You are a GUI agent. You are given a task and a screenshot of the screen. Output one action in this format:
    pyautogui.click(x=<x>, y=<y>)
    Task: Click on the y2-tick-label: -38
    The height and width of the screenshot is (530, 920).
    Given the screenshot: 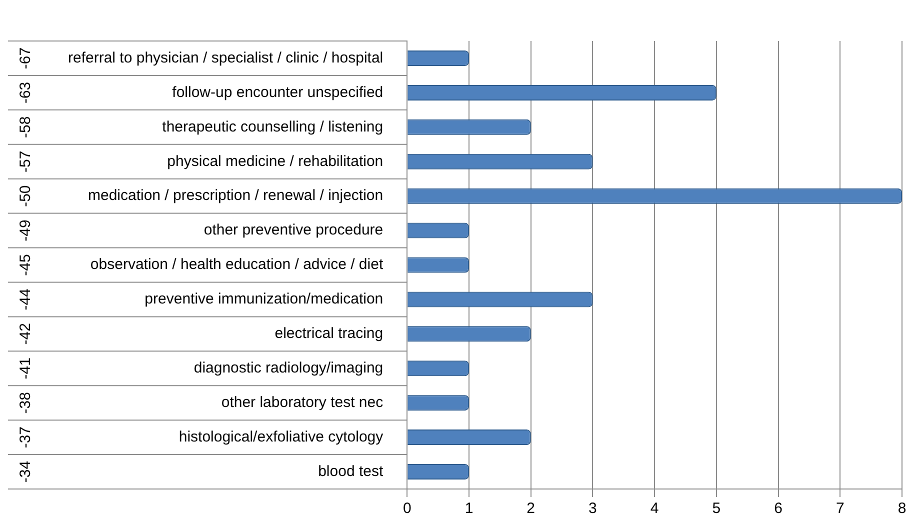 What is the action you would take?
    pyautogui.click(x=25, y=403)
    